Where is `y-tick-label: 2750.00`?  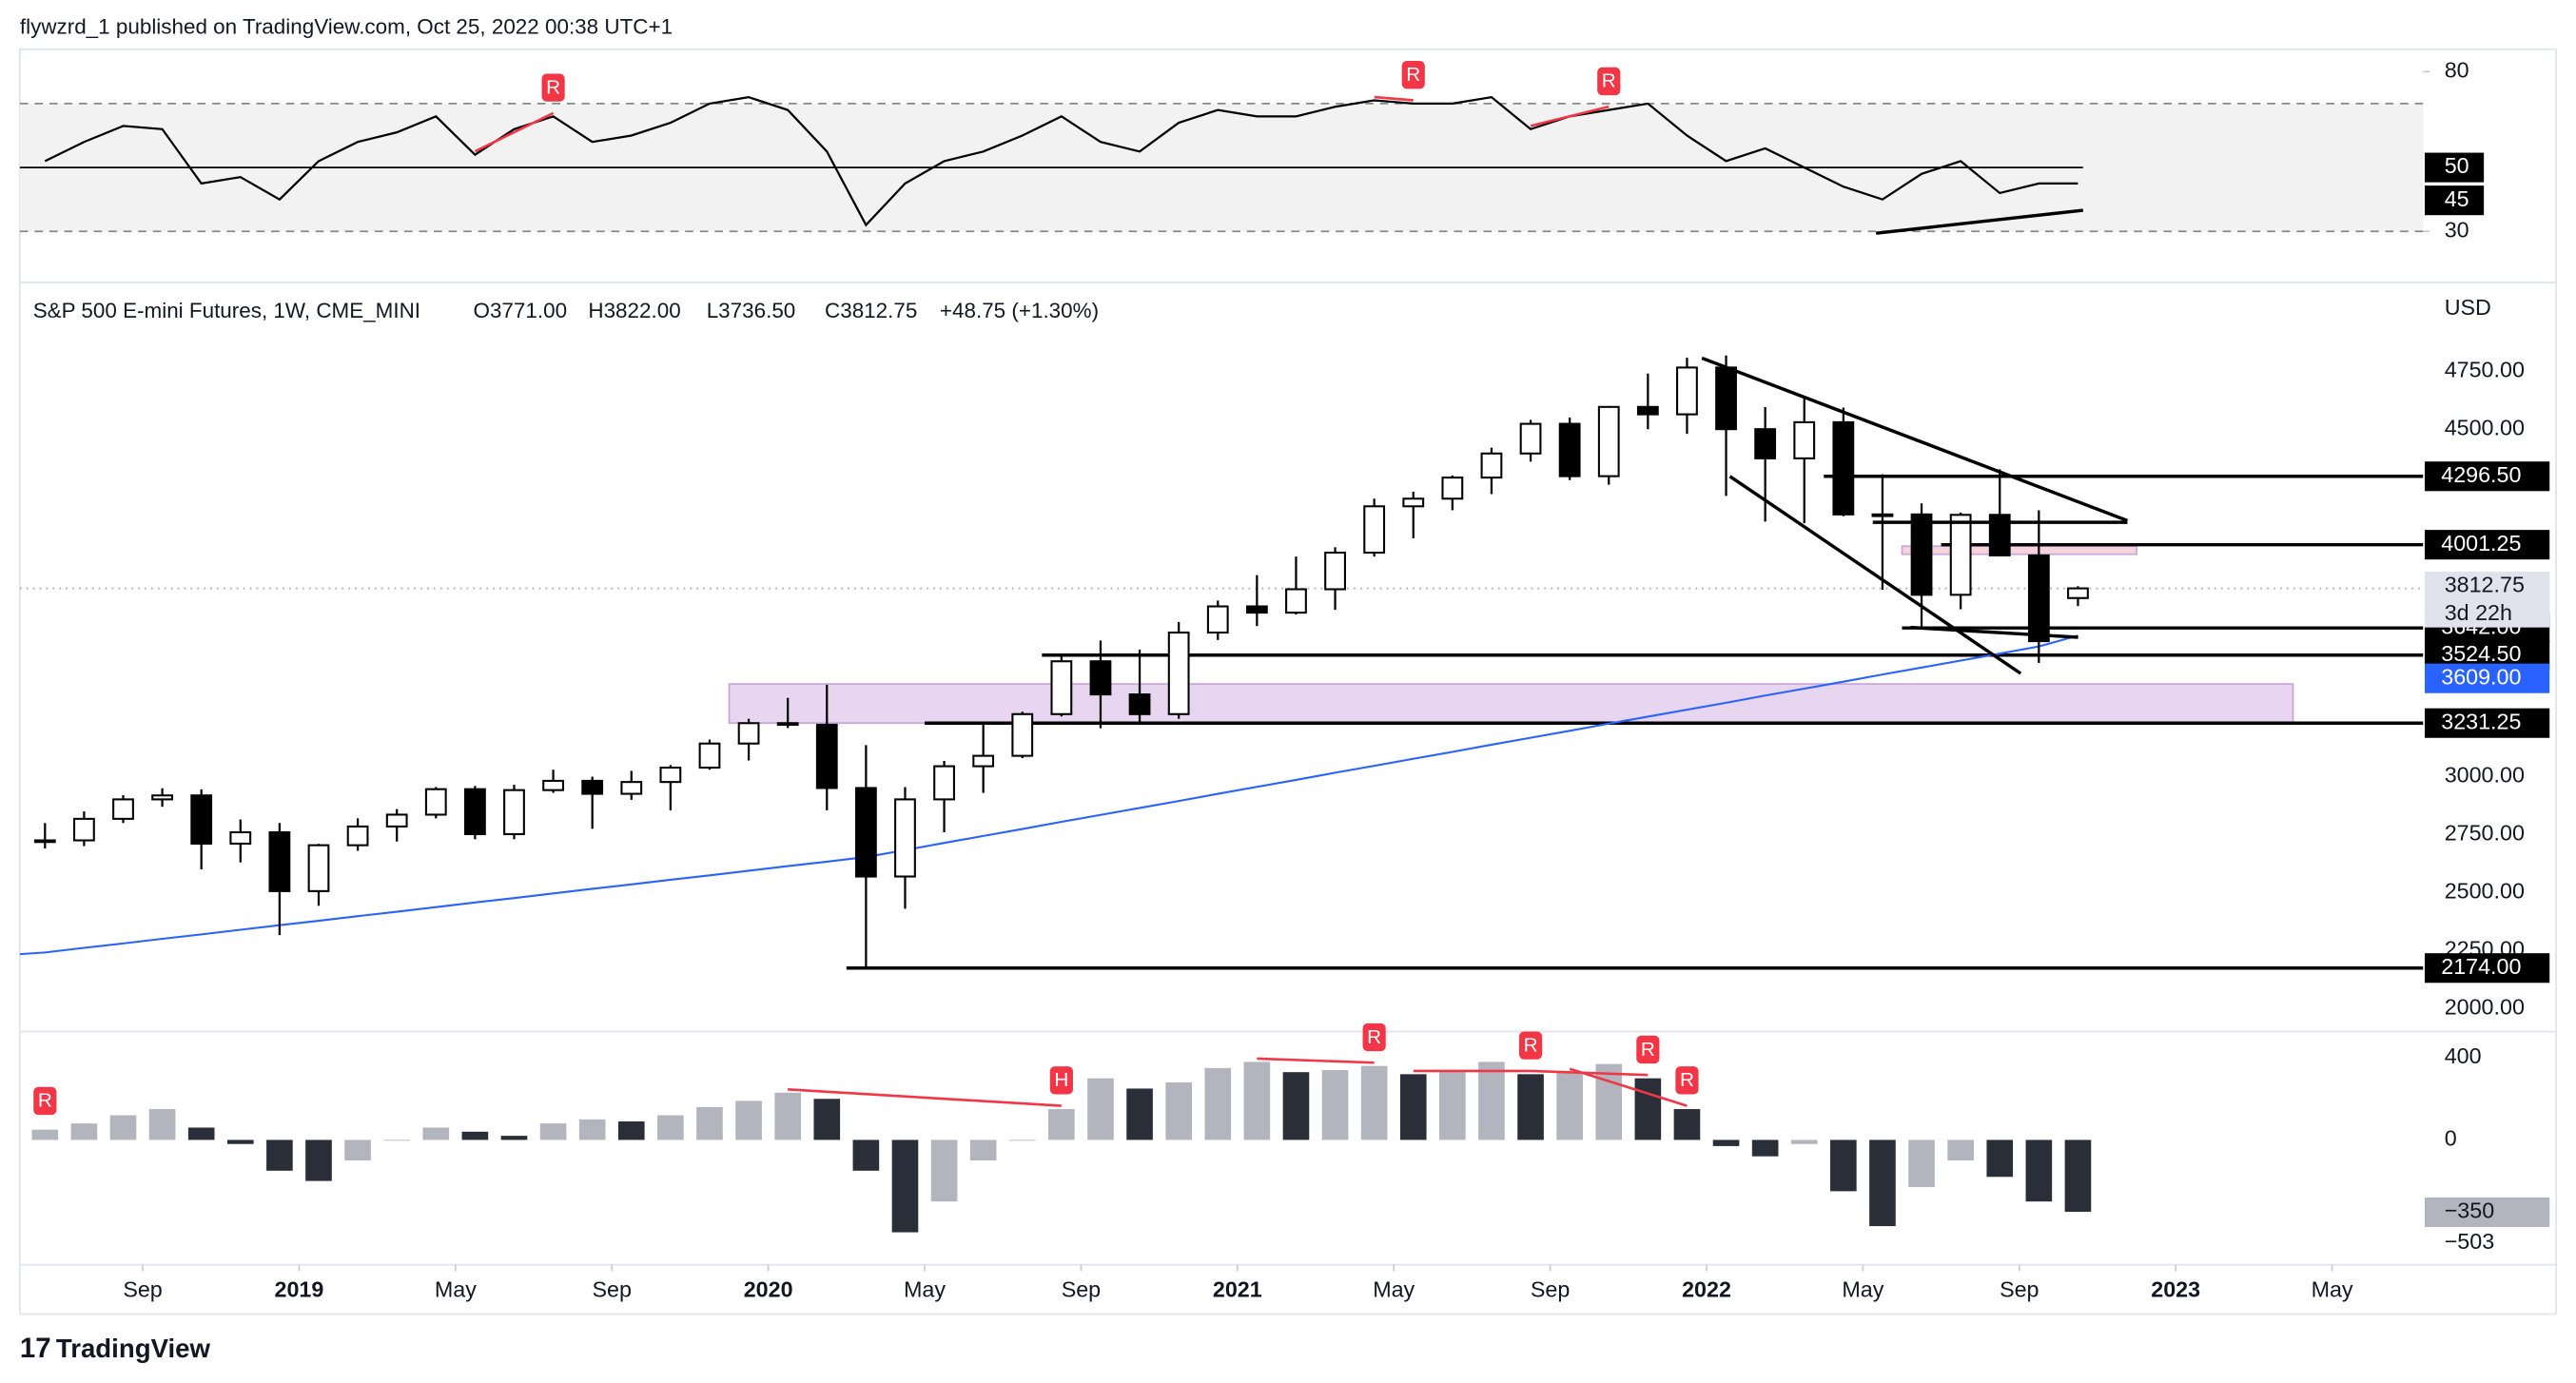 y-tick-label: 2750.00 is located at coordinates (2485, 834).